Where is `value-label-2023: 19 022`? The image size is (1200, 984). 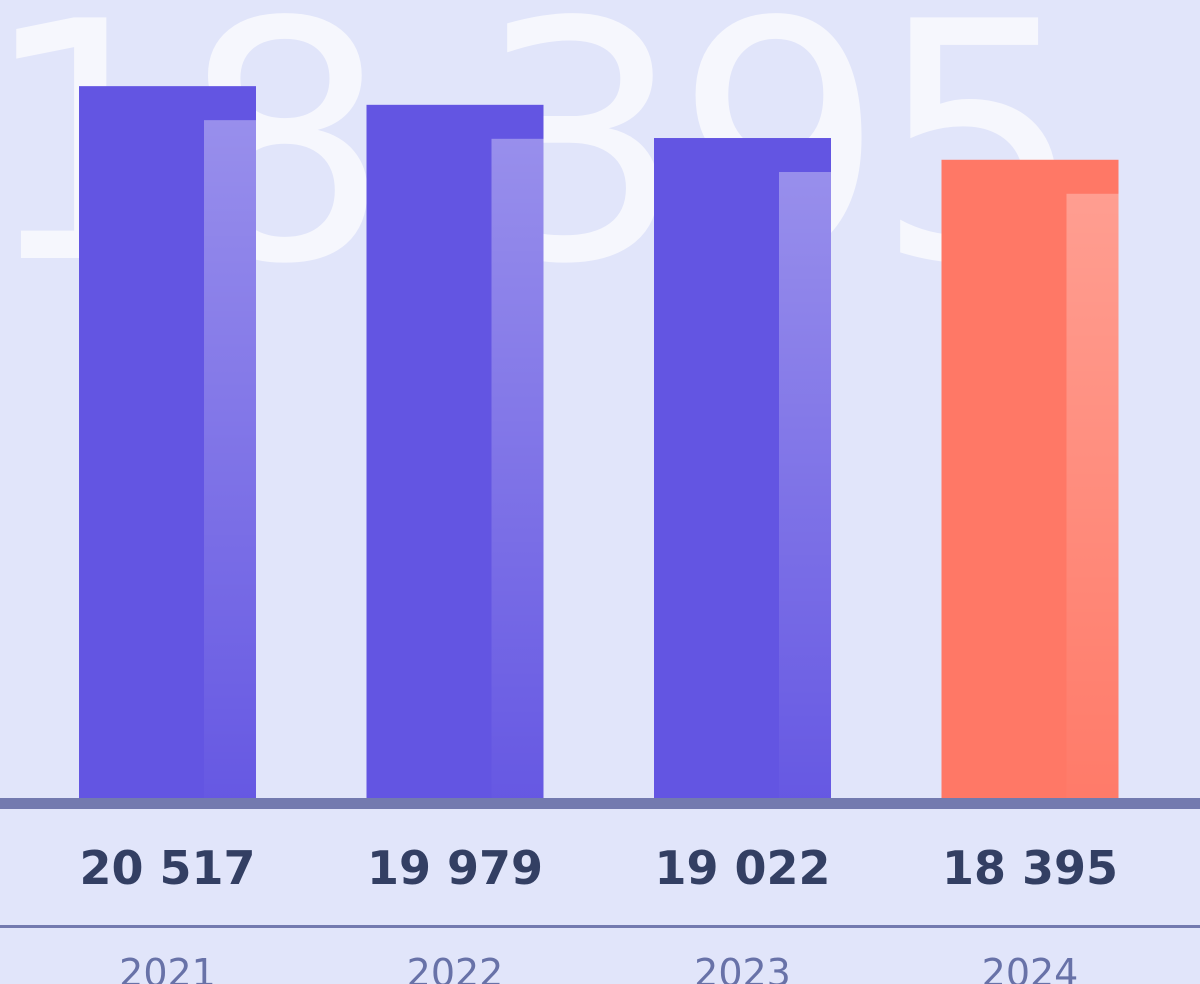
value-label-2023: 19 022 is located at coordinates (742, 868).